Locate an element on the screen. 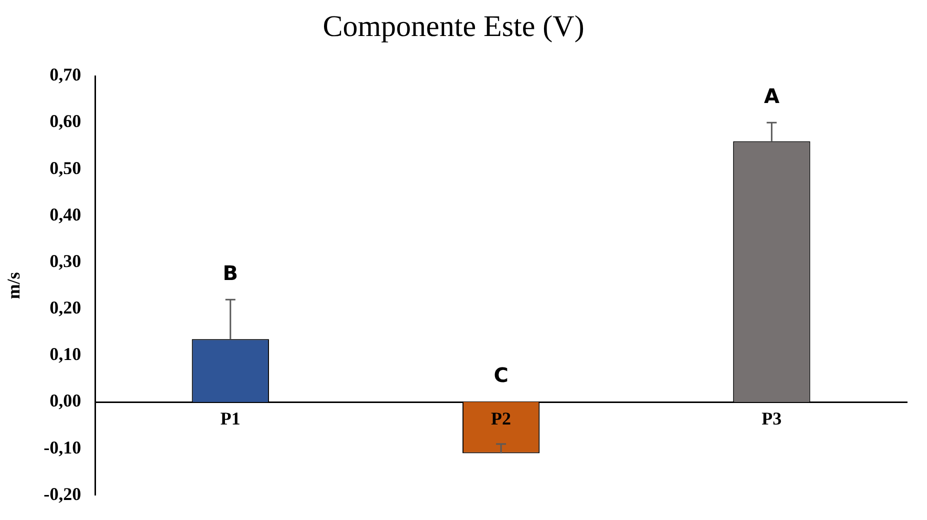 The width and height of the screenshot is (927, 520). y-tick-label: -0,20 is located at coordinates (63, 494).